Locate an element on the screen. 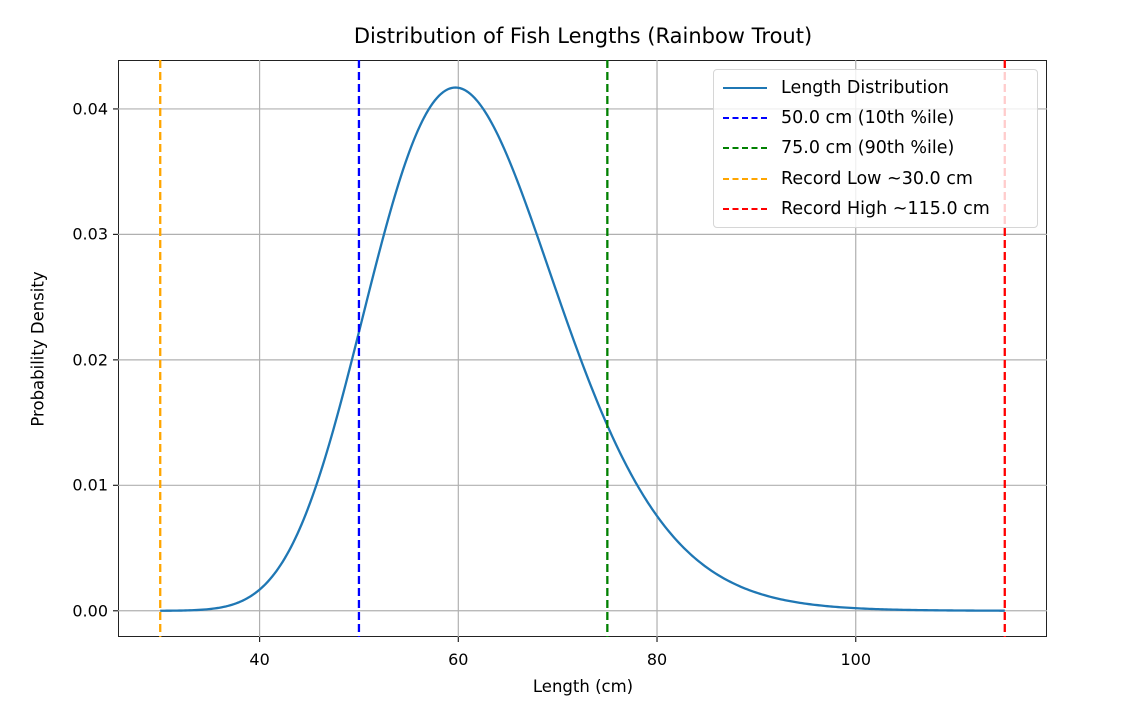 The height and width of the screenshot is (719, 1124). legend-item-record-high: Record High ~115.0 cm is located at coordinates (852, 209).